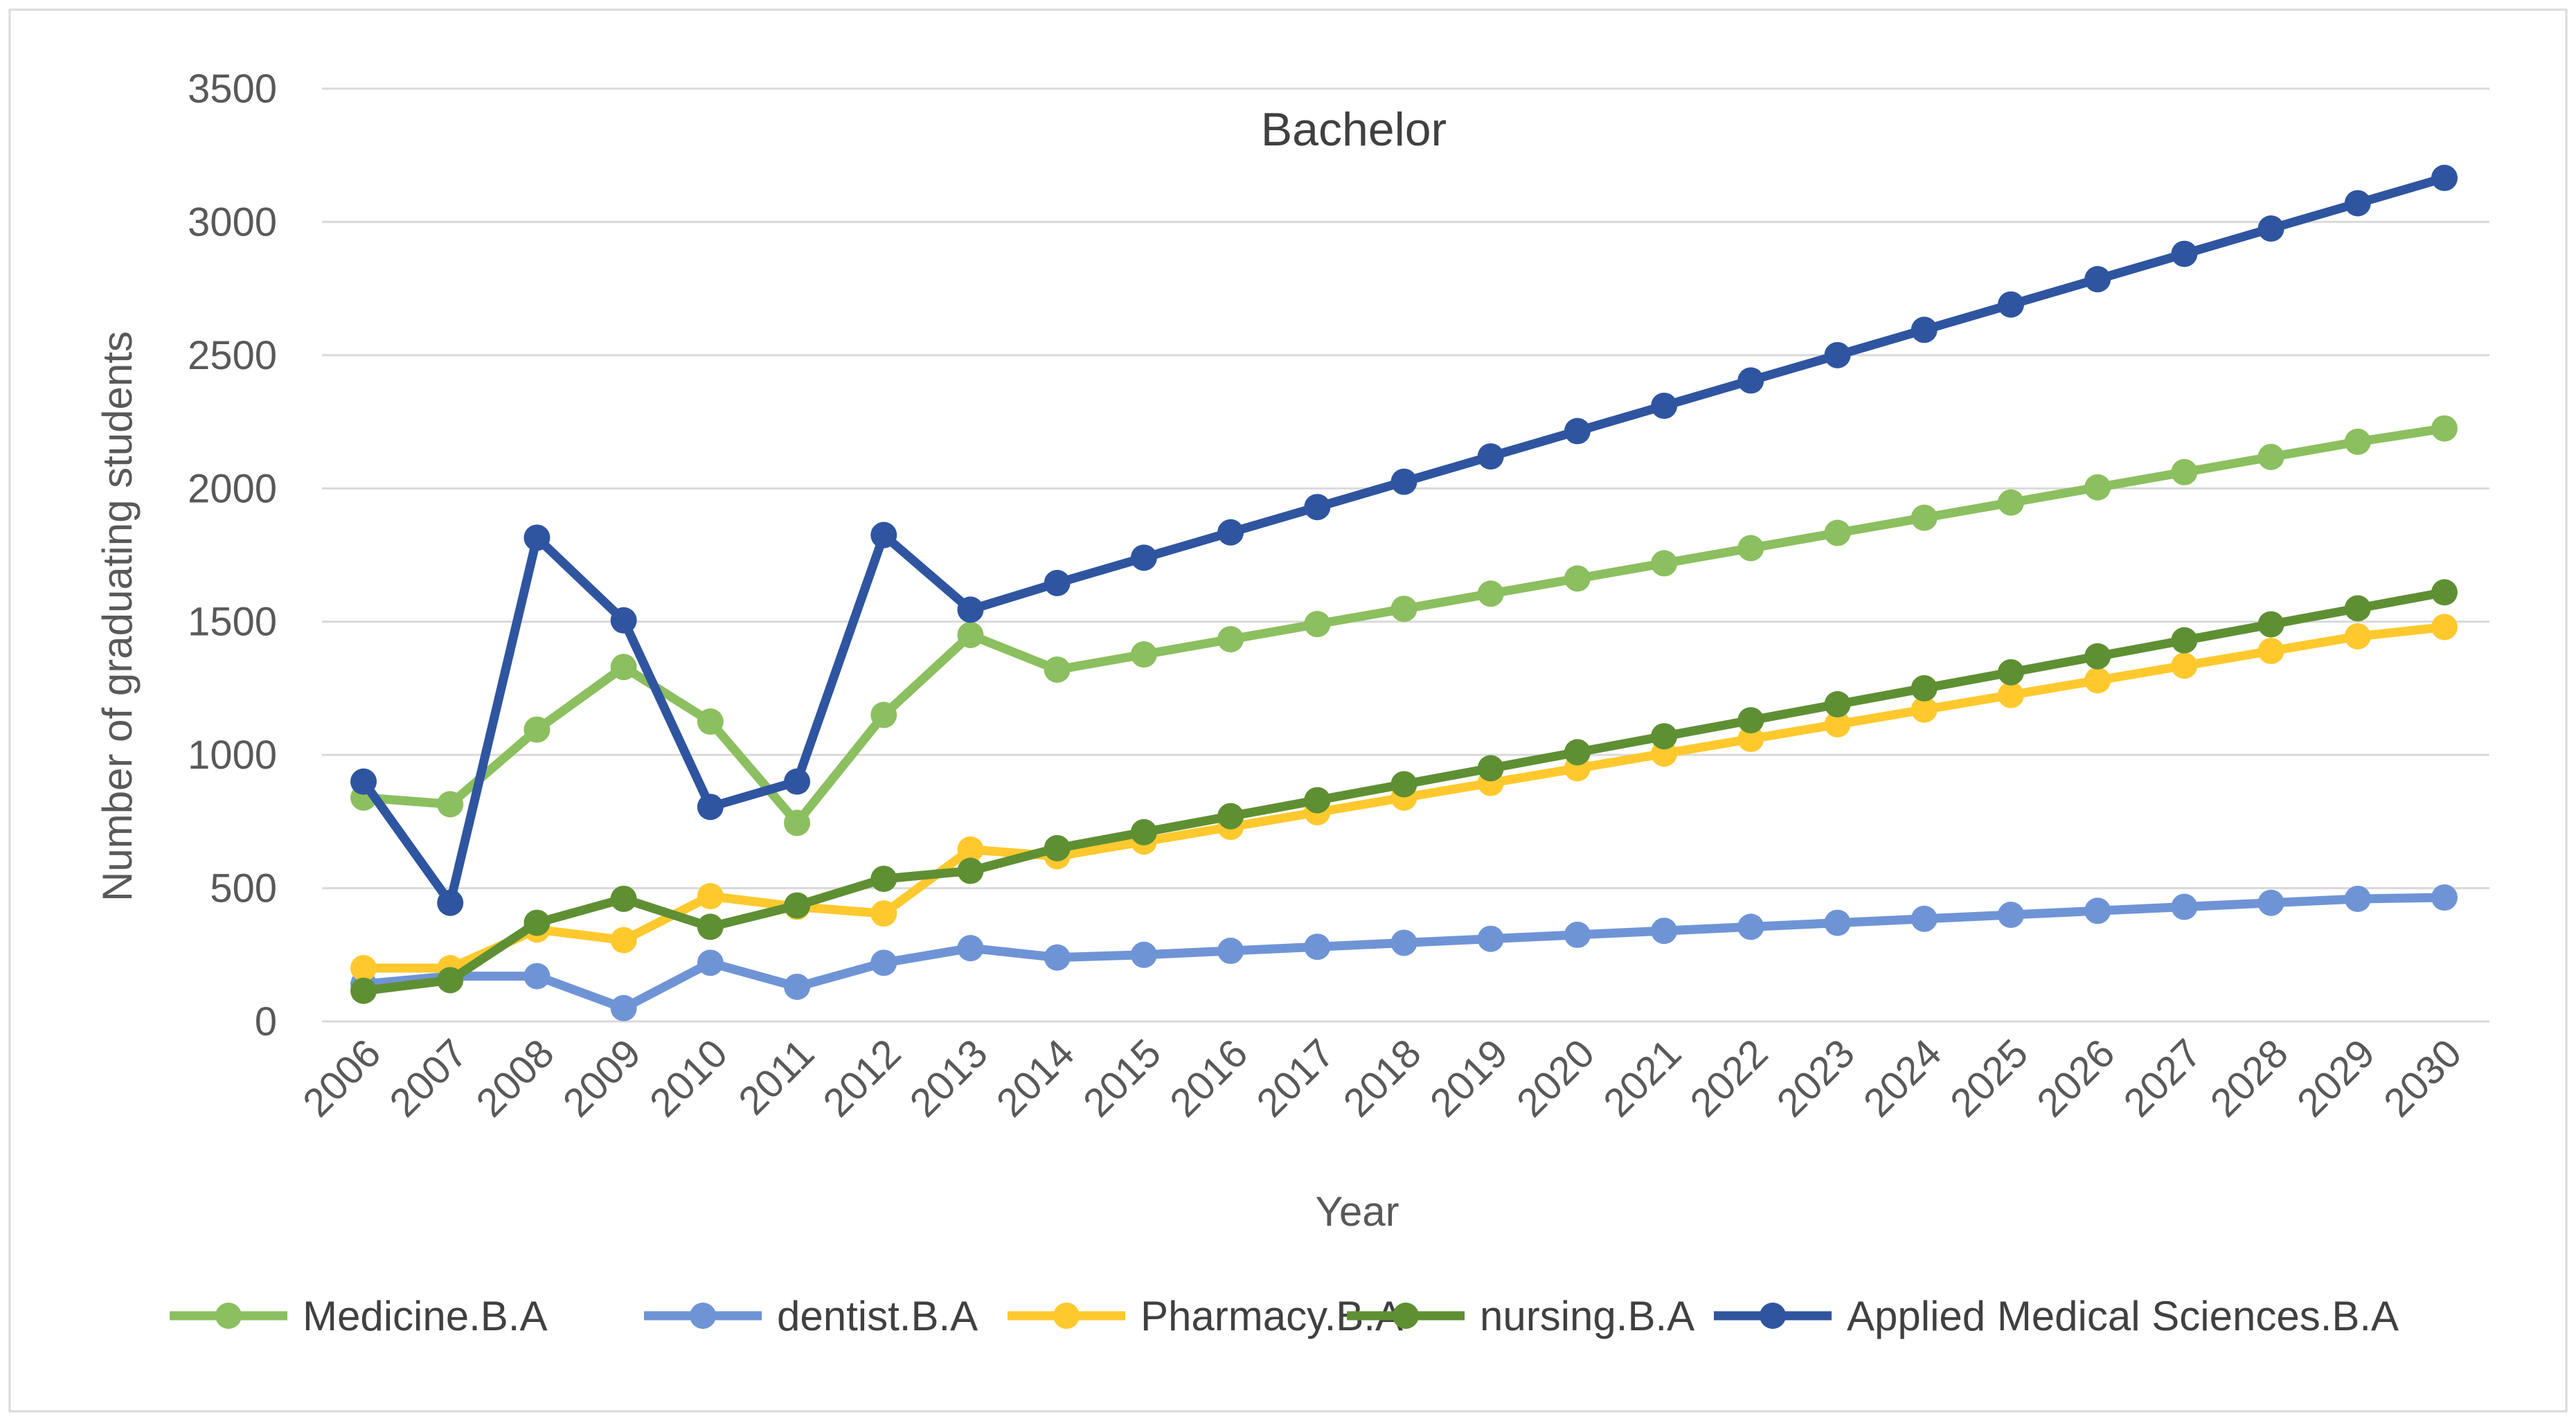 This screenshot has width=2576, height=1421. I want to click on y-axis-tick-labels: 0 500 1000 1500 2000 2500 3000 3500, so click(232, 555).